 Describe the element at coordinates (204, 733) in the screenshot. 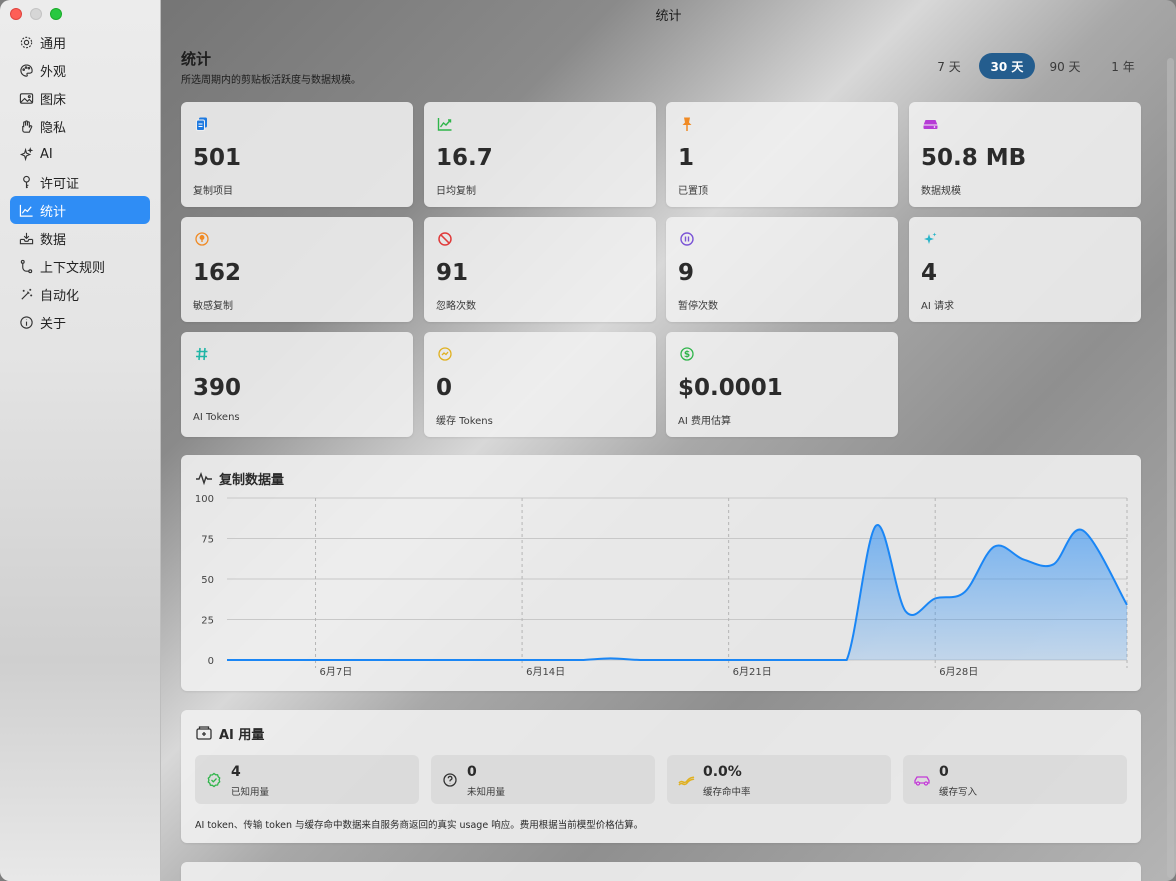

I see `ai-usage-icon` at that location.